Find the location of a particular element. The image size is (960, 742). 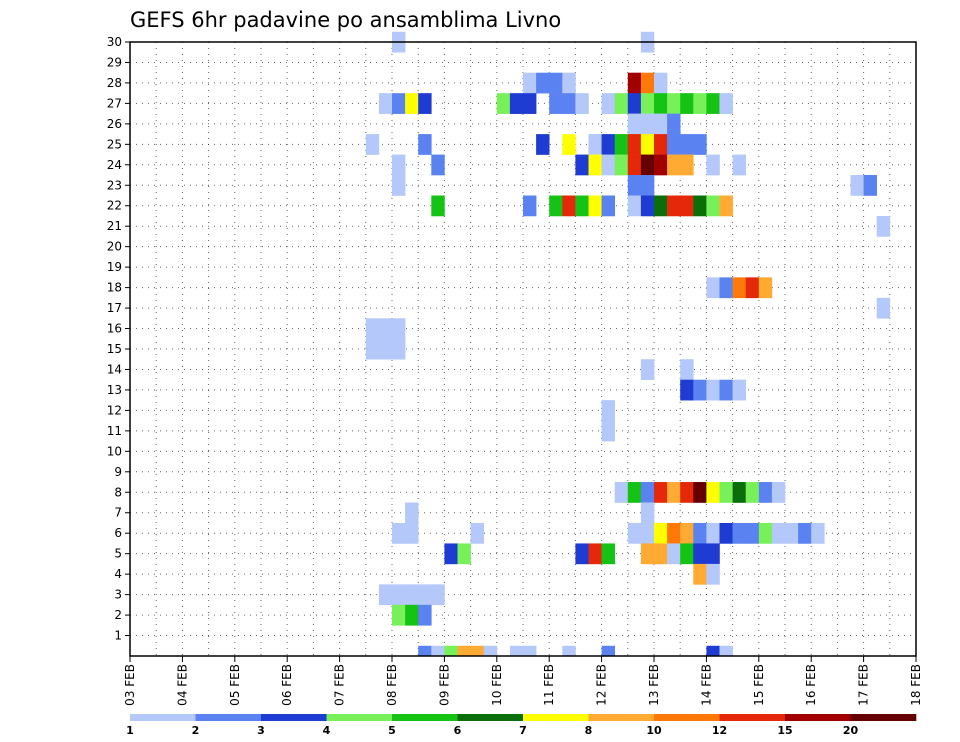

colorbar-label-5: 6 is located at coordinates (458, 730).